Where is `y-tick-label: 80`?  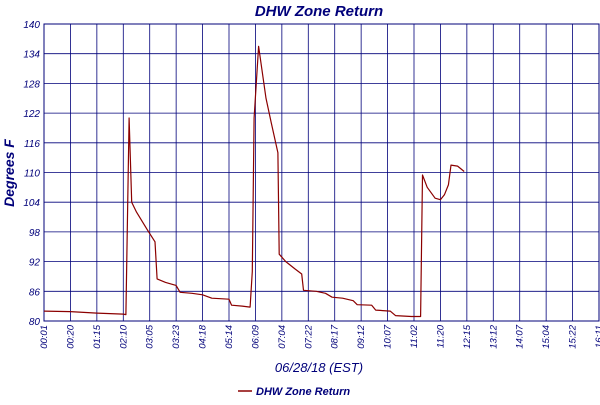 y-tick-label: 80 is located at coordinates (35, 322).